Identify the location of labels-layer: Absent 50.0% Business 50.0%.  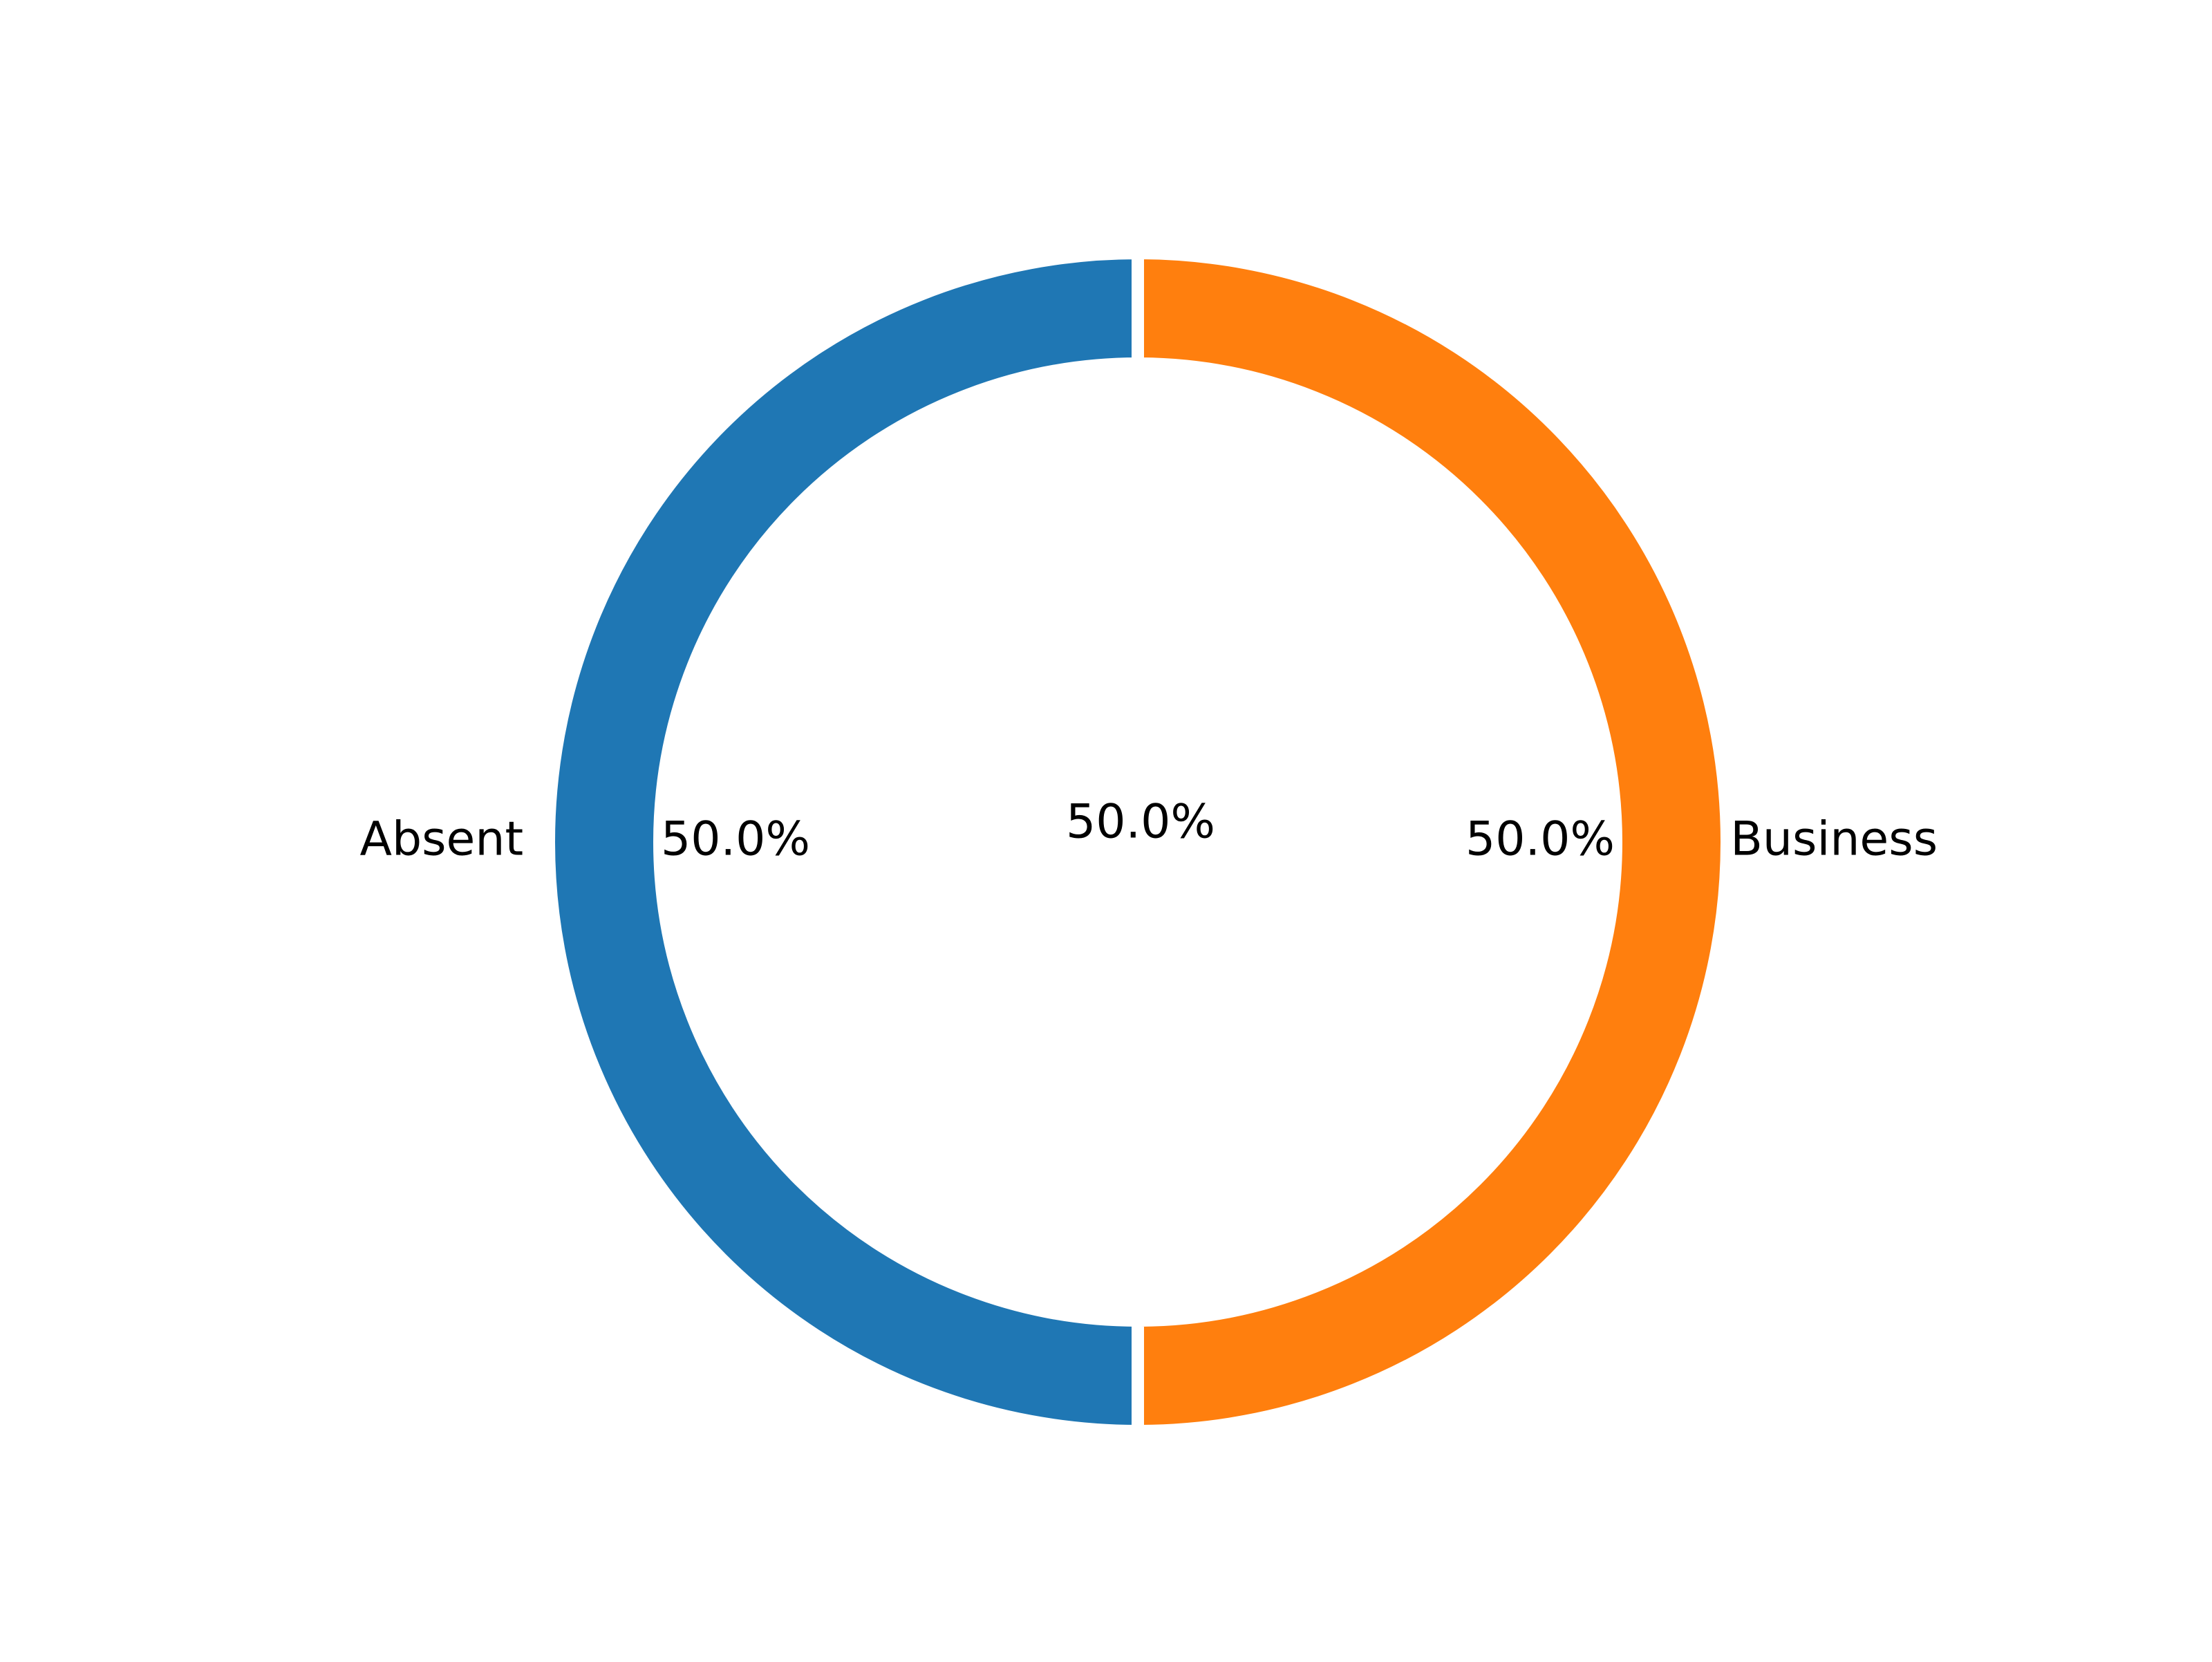
(1148, 840).